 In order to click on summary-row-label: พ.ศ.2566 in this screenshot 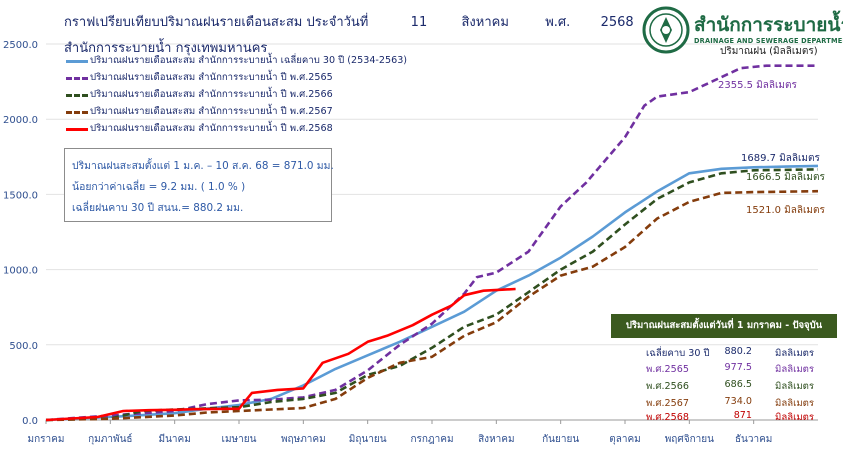, I will do `click(667, 386)`.